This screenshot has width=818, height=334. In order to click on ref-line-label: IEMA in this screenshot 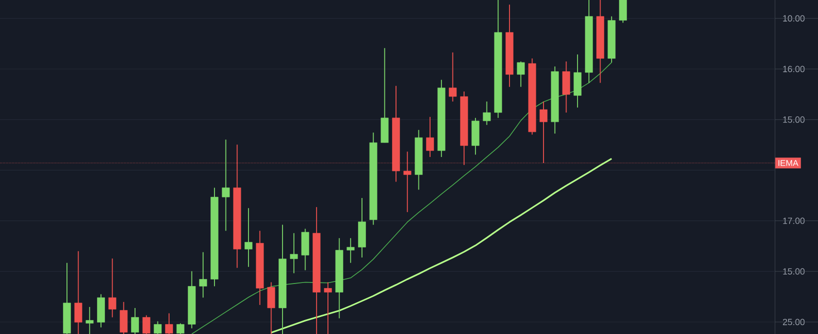, I will do `click(788, 163)`.